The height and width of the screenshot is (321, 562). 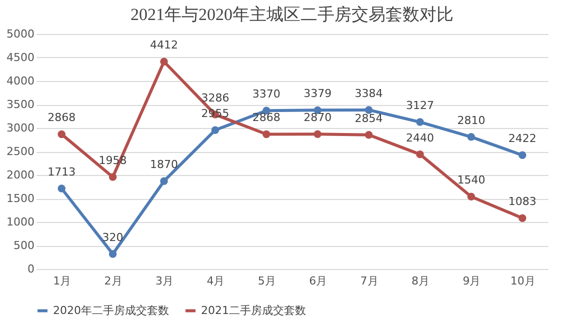 I want to click on data-label: 2422, so click(x=522, y=139).